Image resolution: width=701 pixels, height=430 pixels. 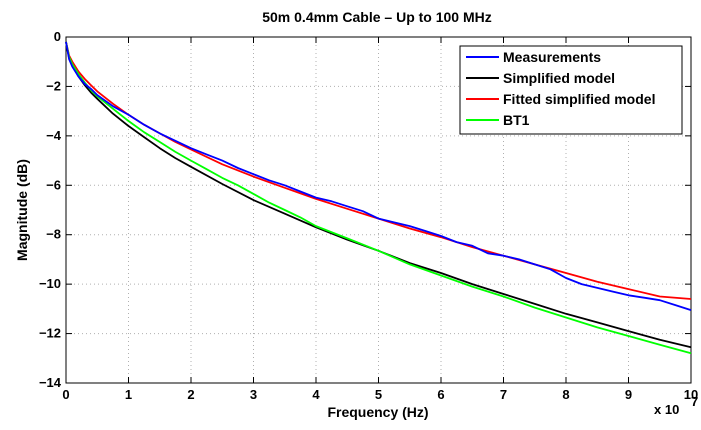 I want to click on y-tick-label: −10, so click(x=50, y=283).